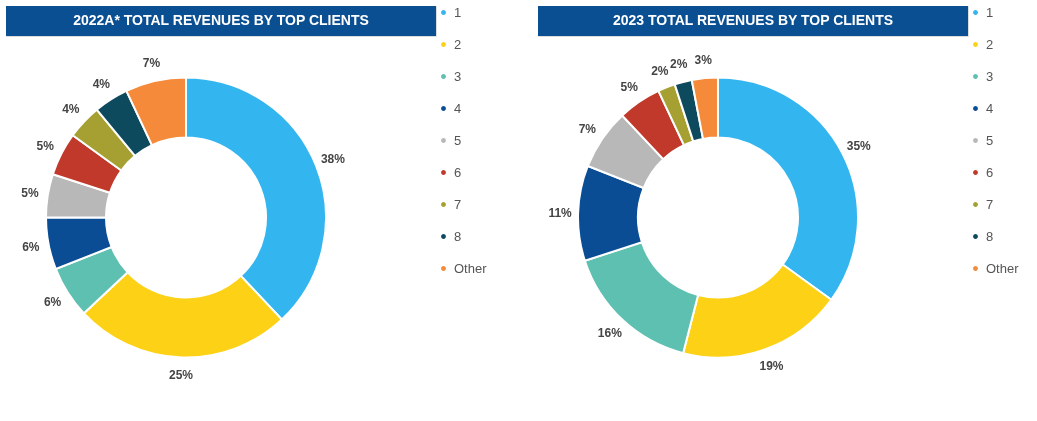 The image size is (1037, 421). What do you see at coordinates (703, 60) in the screenshot?
I see `data-label: 3%` at bounding box center [703, 60].